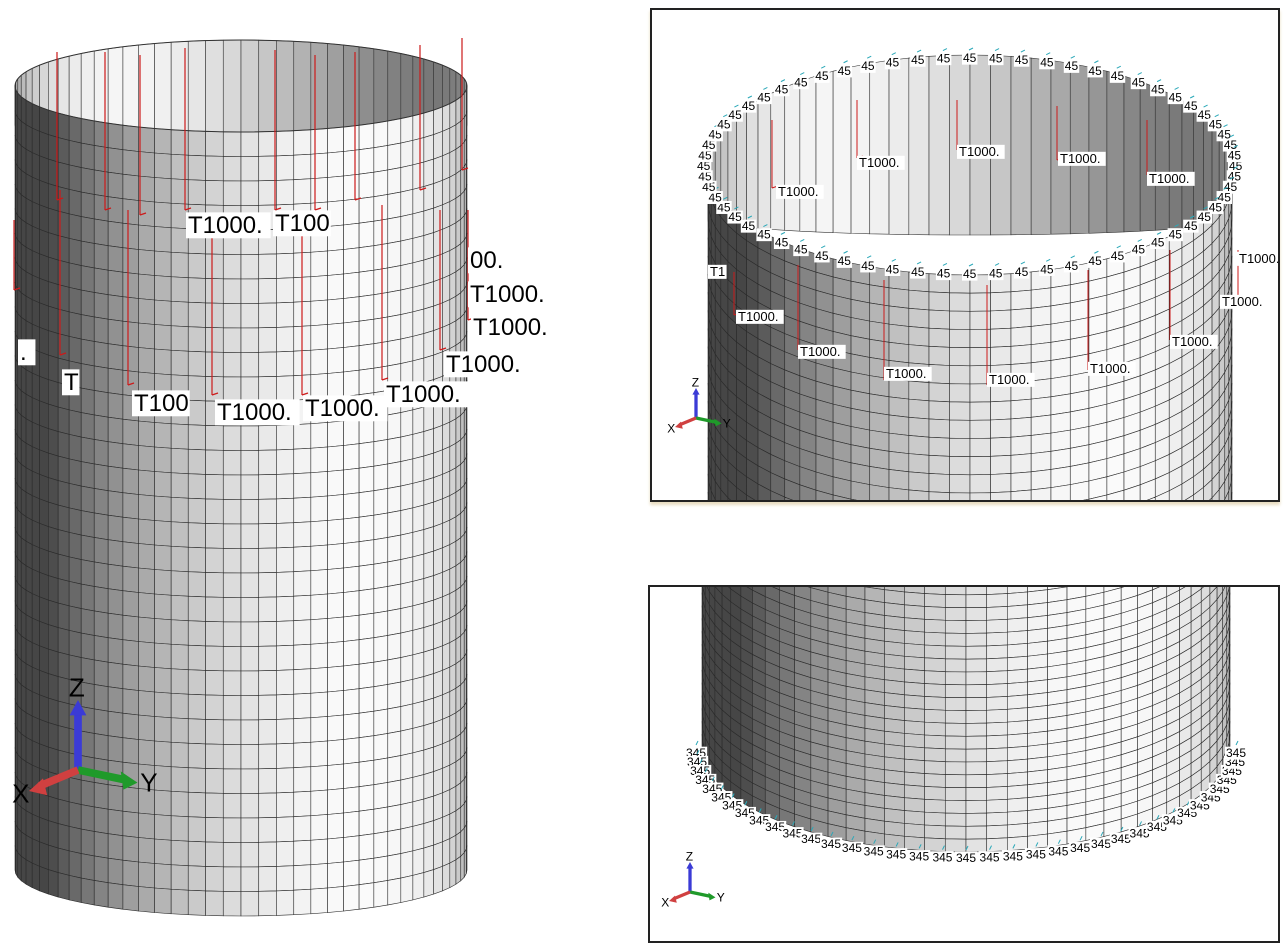 The width and height of the screenshot is (1287, 946). I want to click on top-ring-marker-52-text: 45, so click(1072, 66).